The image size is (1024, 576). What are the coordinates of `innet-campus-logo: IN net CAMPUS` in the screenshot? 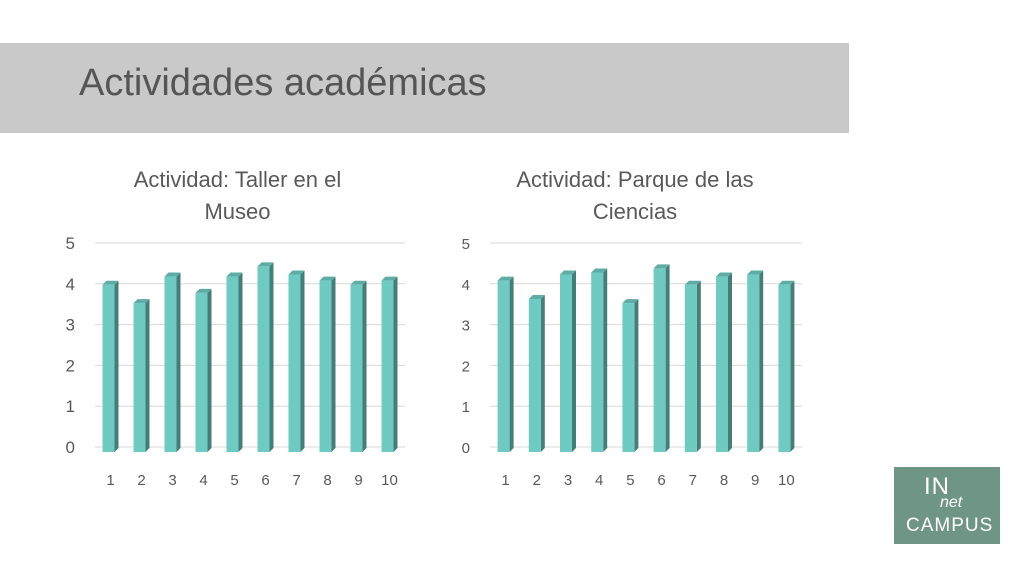 It's located at (947, 505).